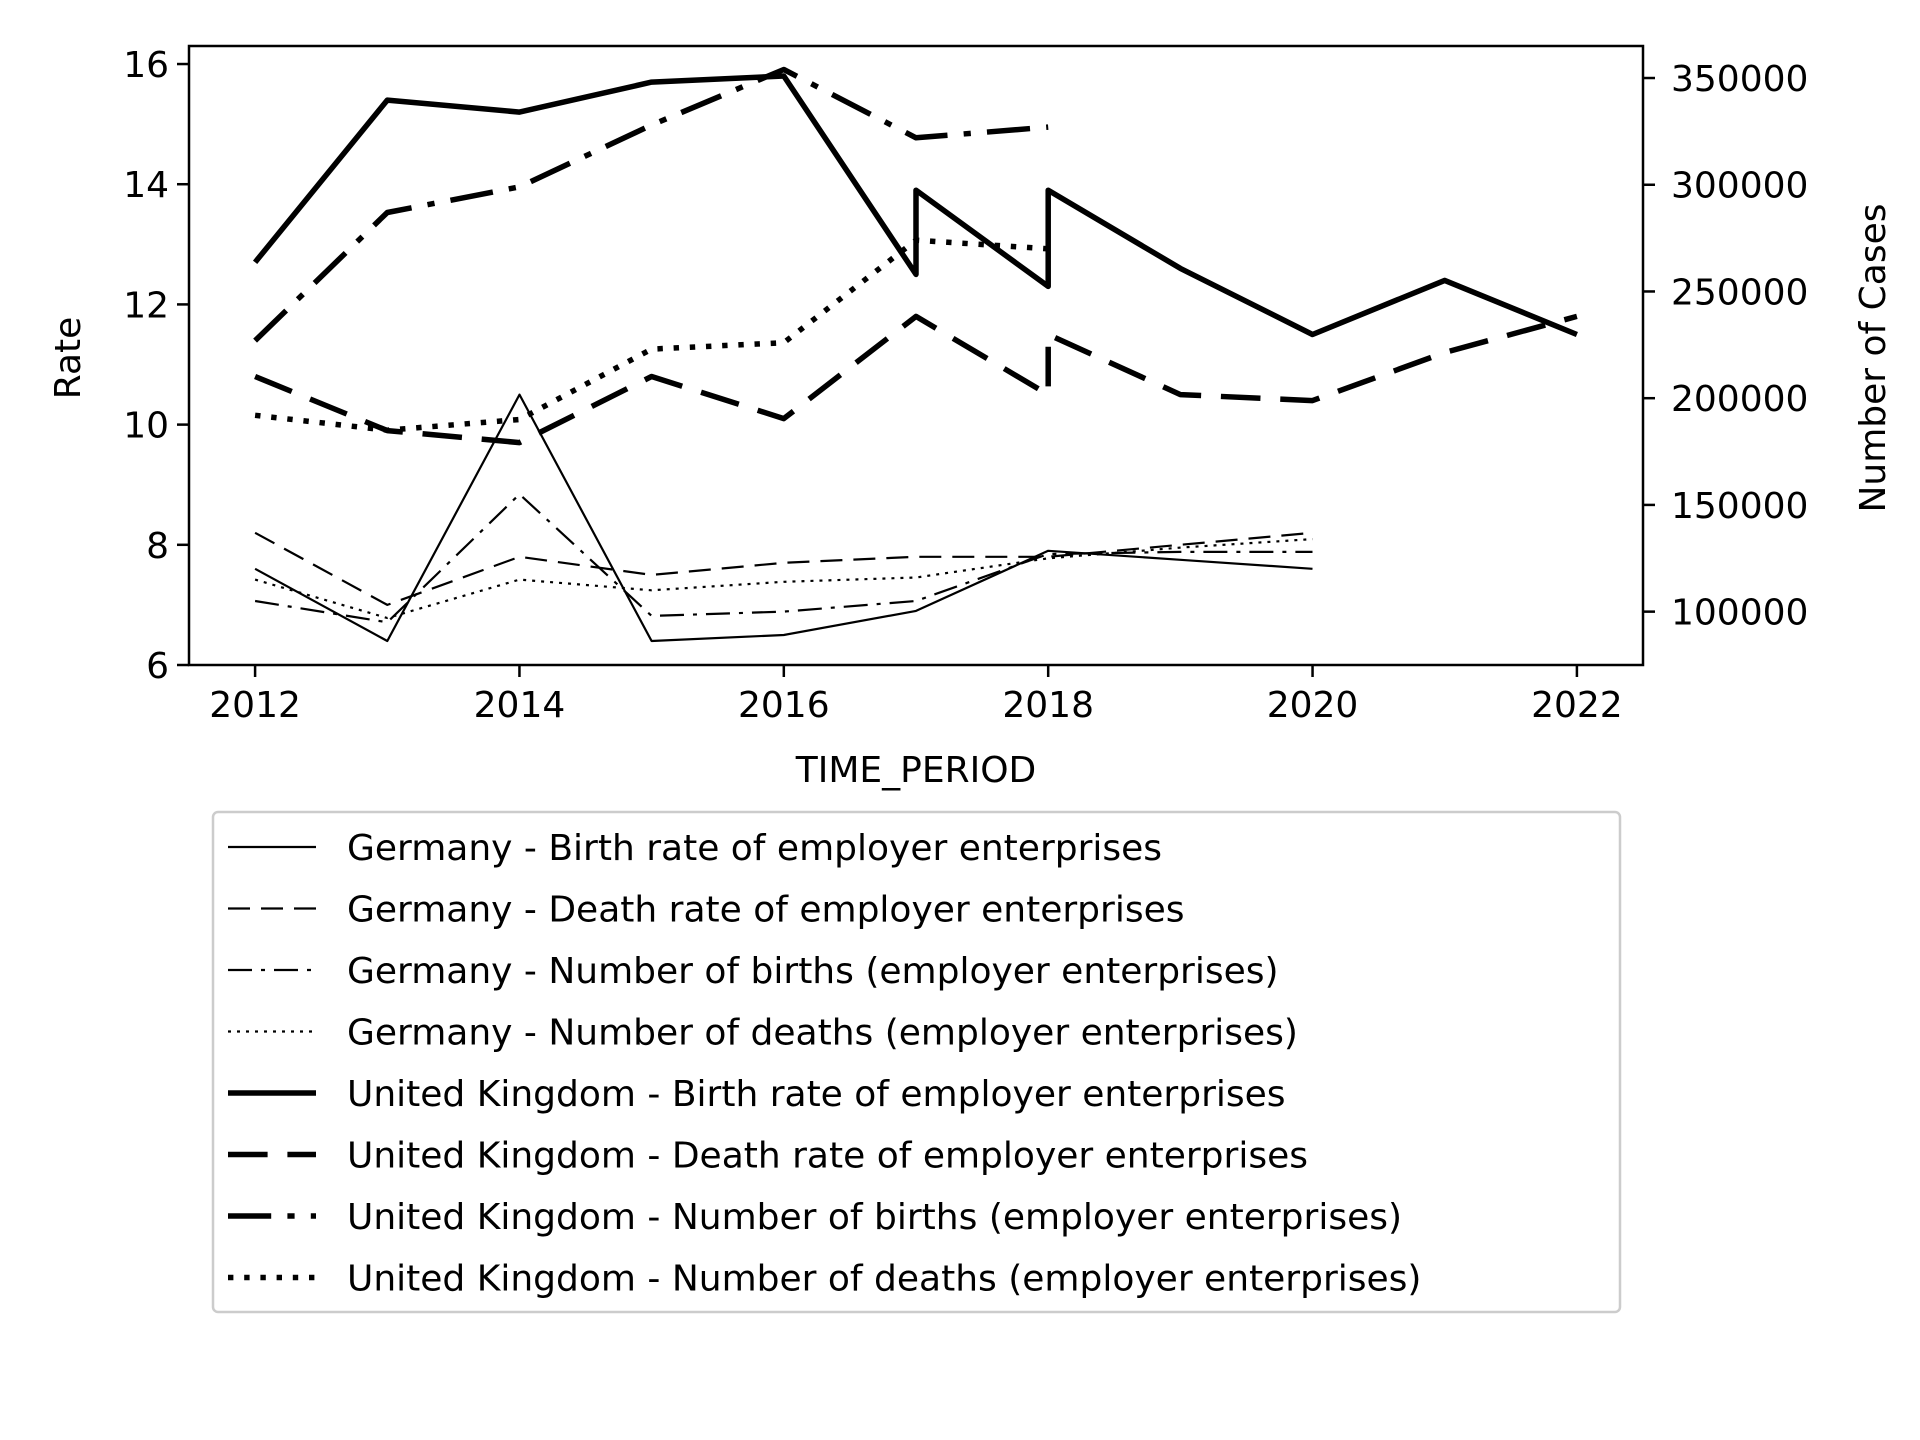  I want to click on x-tick-label: 2022, so click(1577, 705).